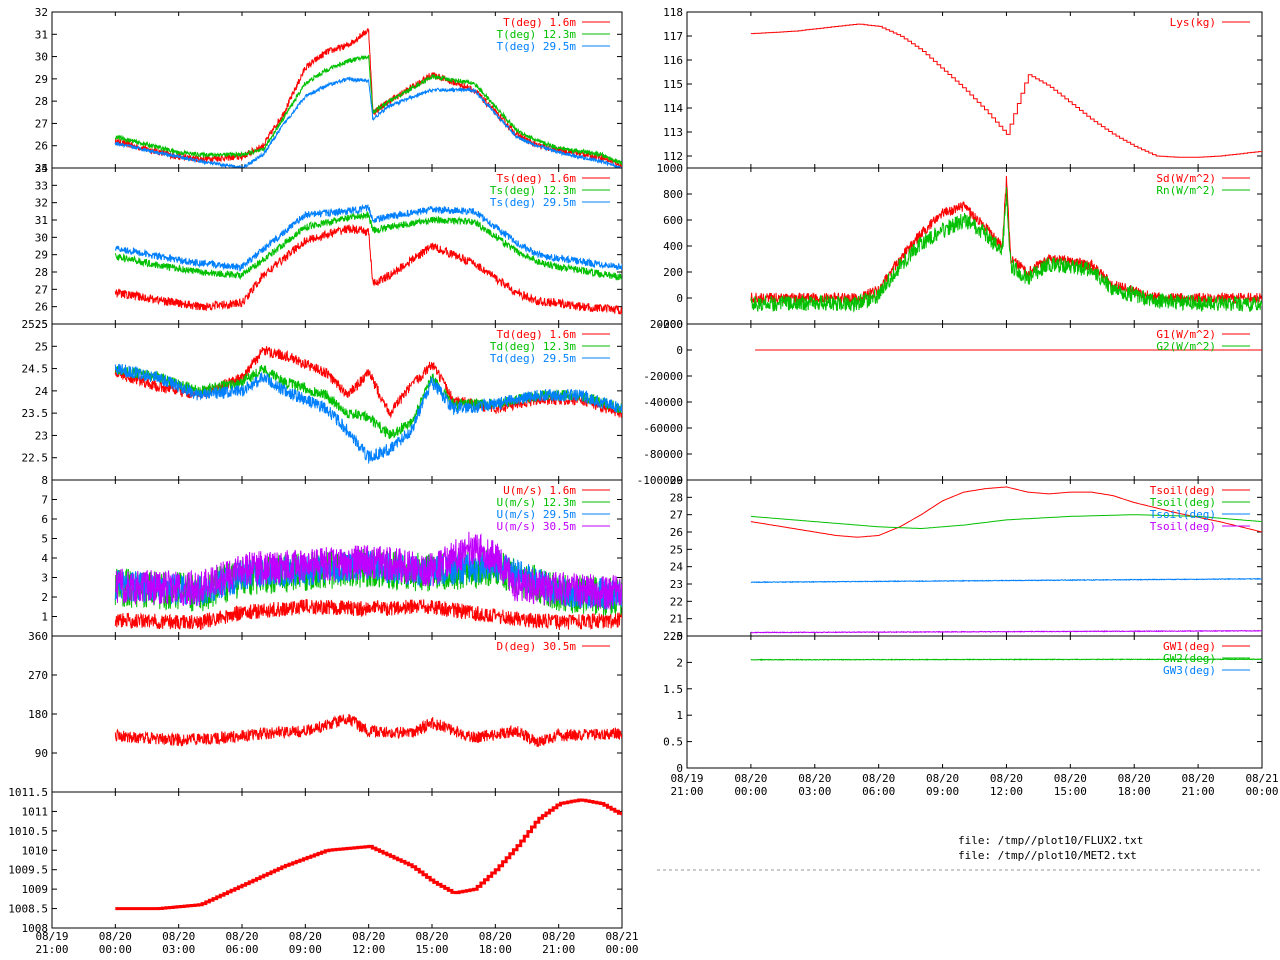 This screenshot has width=1280, height=960. What do you see at coordinates (963, 702) in the screenshot?
I see `chart-ground-water: 0 0.5 1 1.5 2 2.5 GW1(deg)GW2(deg)GW3(deg)` at bounding box center [963, 702].